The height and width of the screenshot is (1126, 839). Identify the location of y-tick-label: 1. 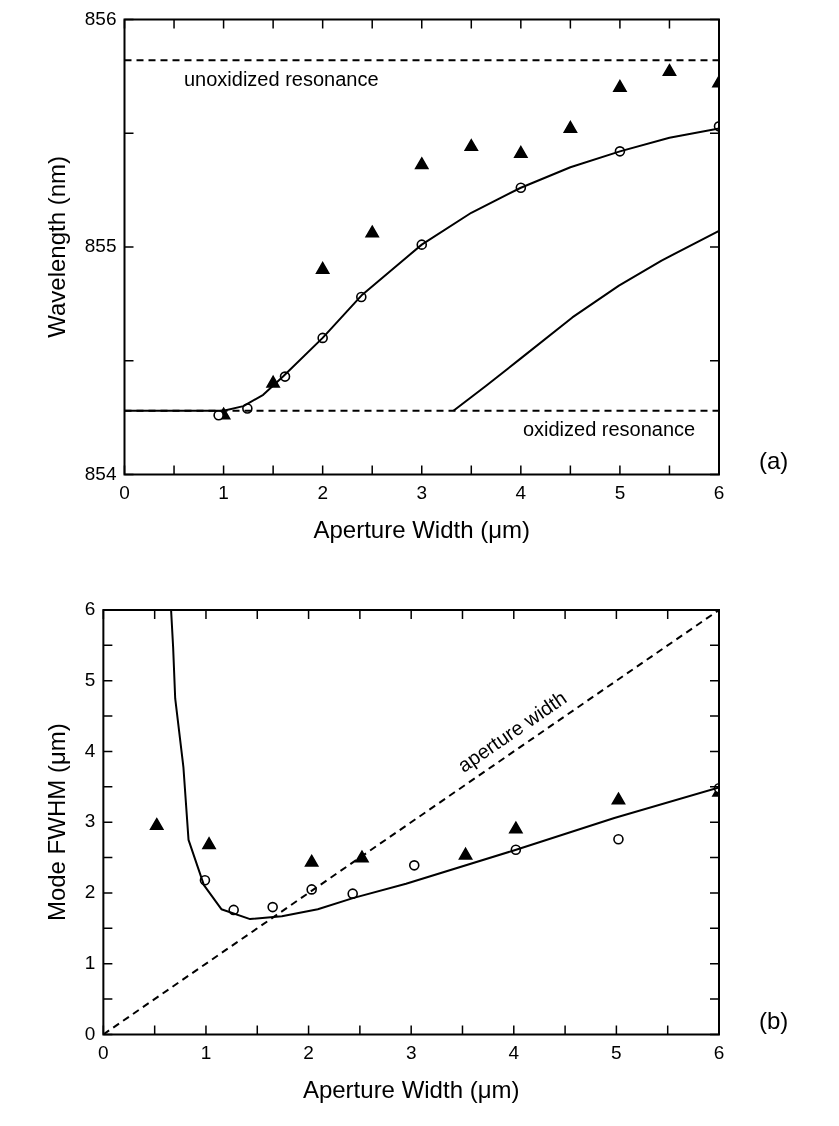
(90, 962).